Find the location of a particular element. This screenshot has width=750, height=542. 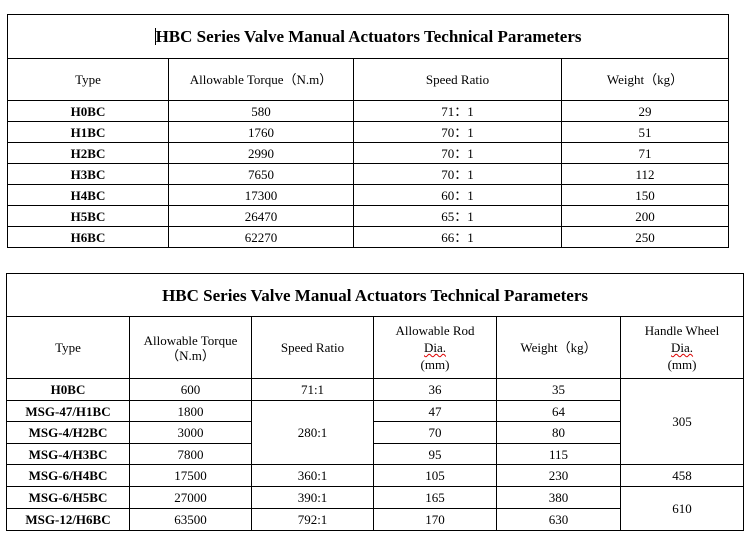

cell-weight: 150 is located at coordinates (645, 195).